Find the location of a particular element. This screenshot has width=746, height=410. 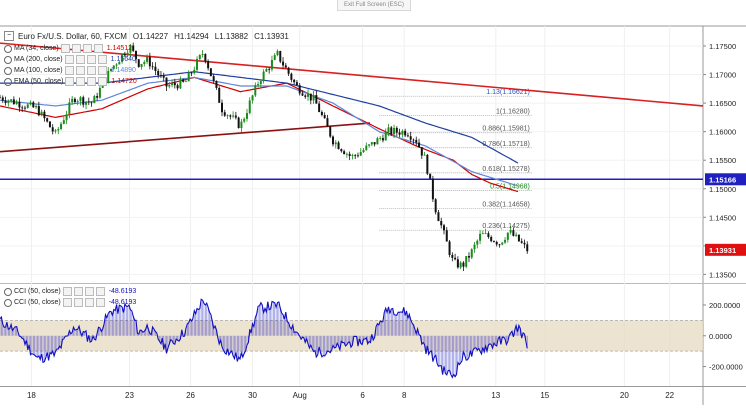

ohlc-high: H1.14294 is located at coordinates (191, 36).